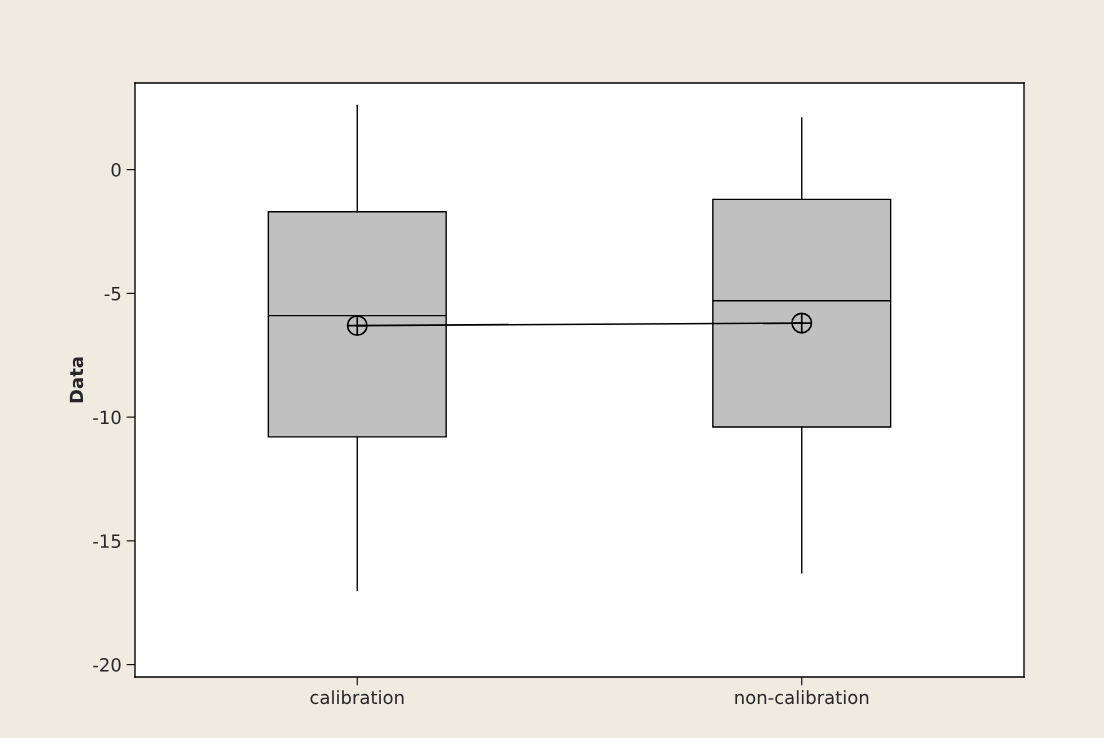  Describe the element at coordinates (76, 380) in the screenshot. I see `y-axis-title: Data` at that location.